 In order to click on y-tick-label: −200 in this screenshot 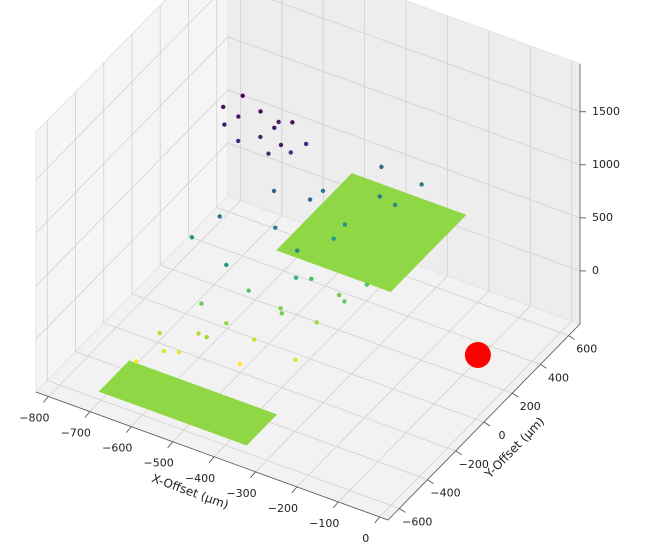, I will do `click(474, 464)`.